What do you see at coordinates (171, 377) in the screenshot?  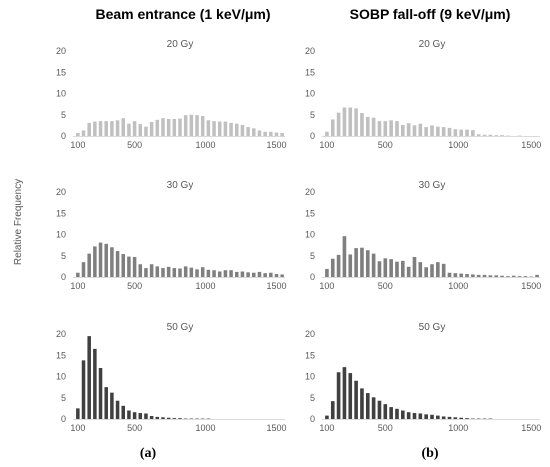 I see `panel-50gy-a: 50 Gy 0 5 10 15 20 100 500 1000 1500` at bounding box center [171, 377].